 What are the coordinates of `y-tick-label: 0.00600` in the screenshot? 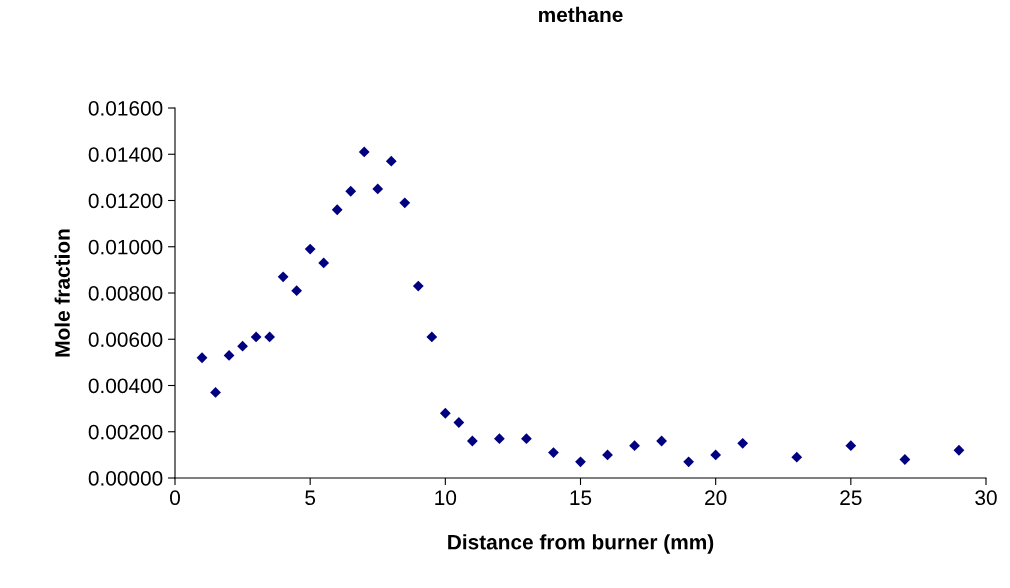 It's located at (125, 339).